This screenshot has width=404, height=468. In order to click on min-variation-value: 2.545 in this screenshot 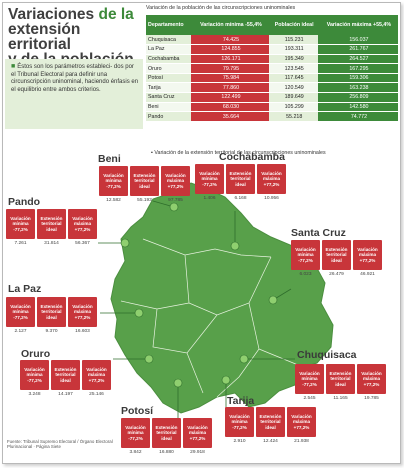, I will do `click(309, 398)`.